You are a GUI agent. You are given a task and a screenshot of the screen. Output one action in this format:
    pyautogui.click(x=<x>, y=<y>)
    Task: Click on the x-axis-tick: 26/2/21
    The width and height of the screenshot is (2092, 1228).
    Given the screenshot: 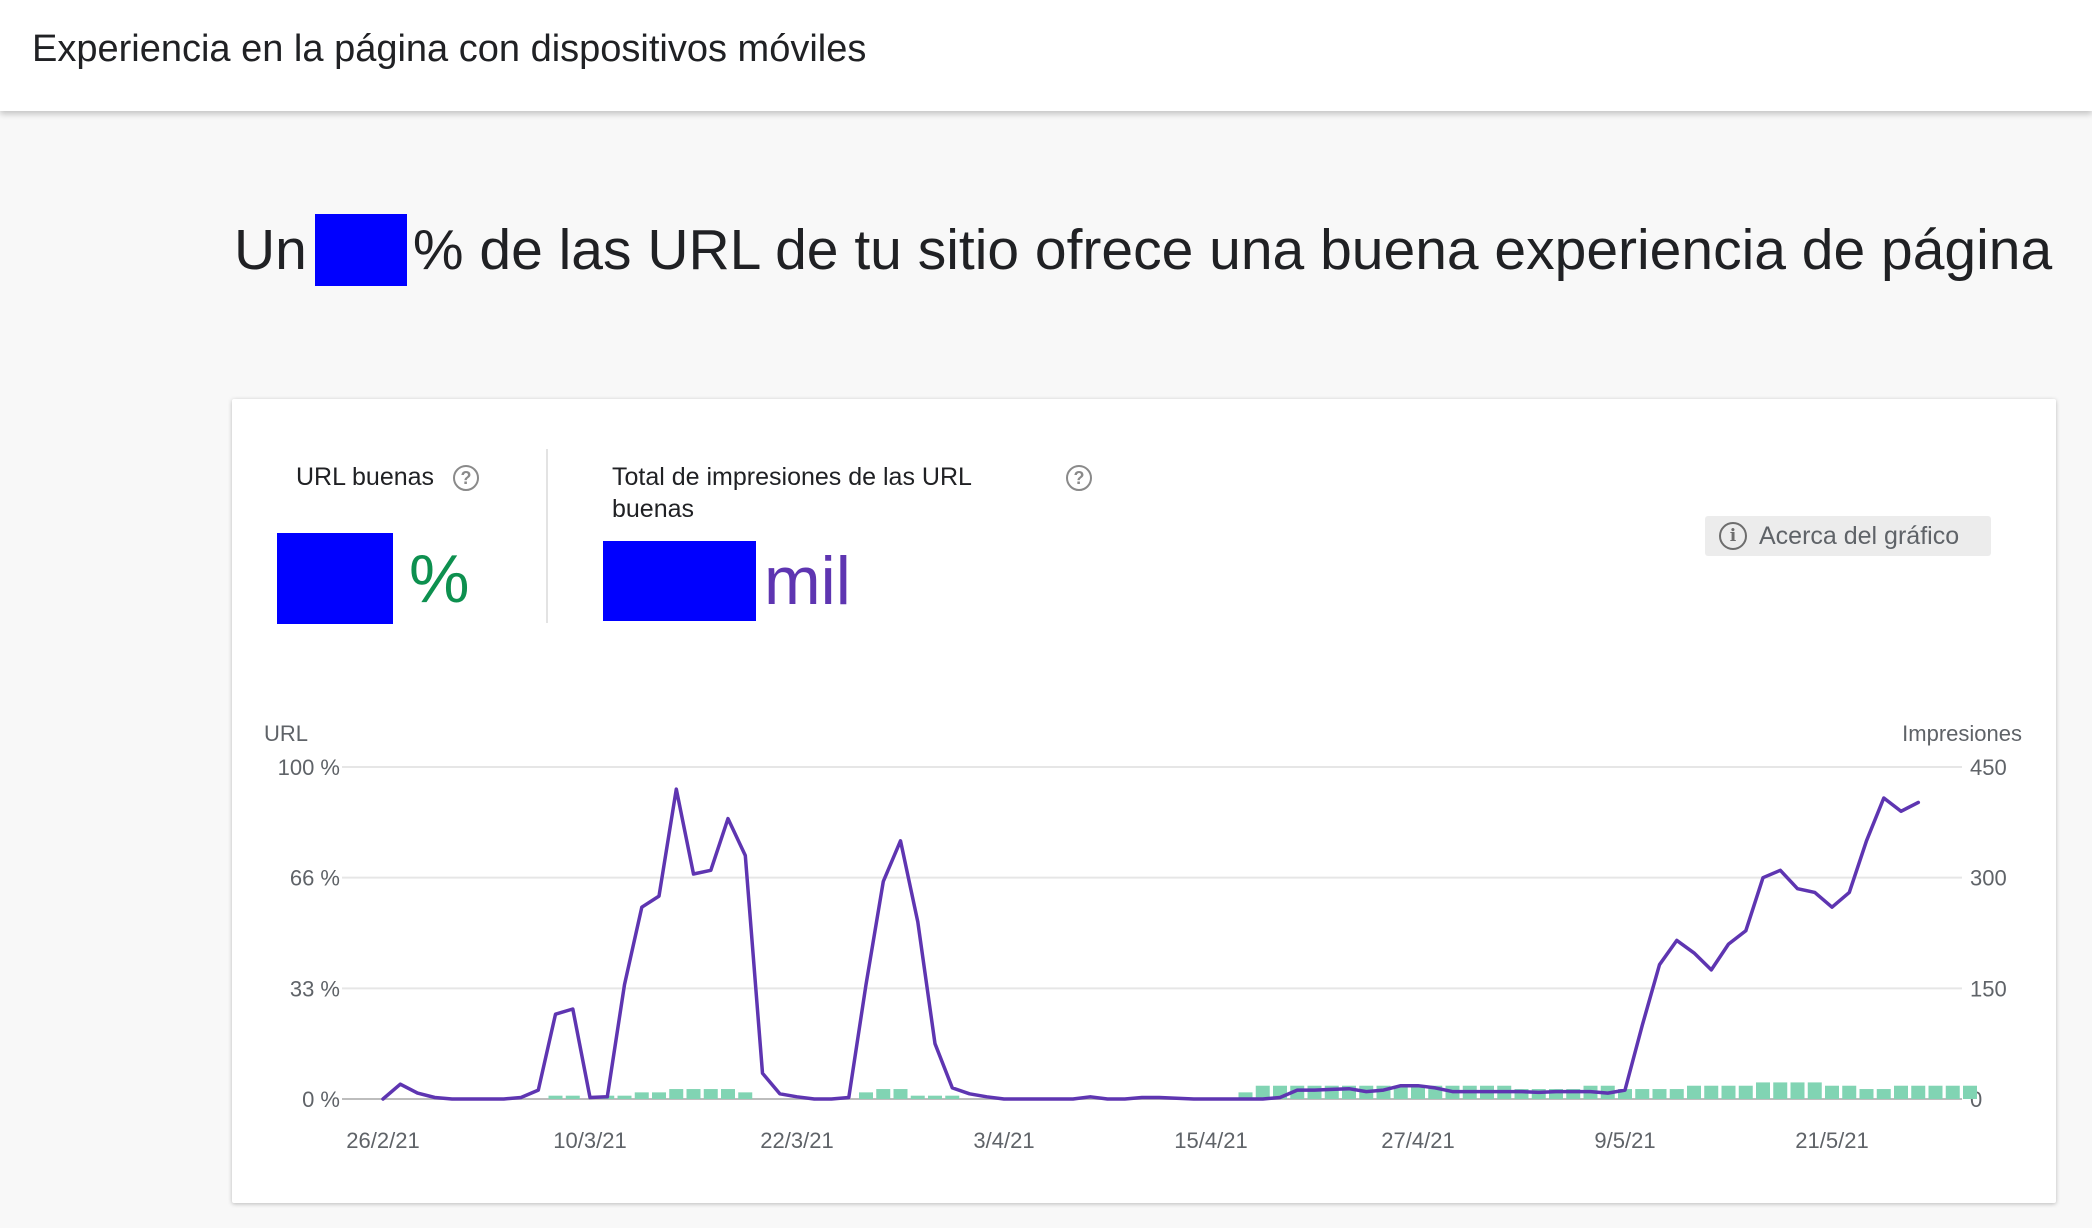 What is the action you would take?
    pyautogui.click(x=382, y=1140)
    